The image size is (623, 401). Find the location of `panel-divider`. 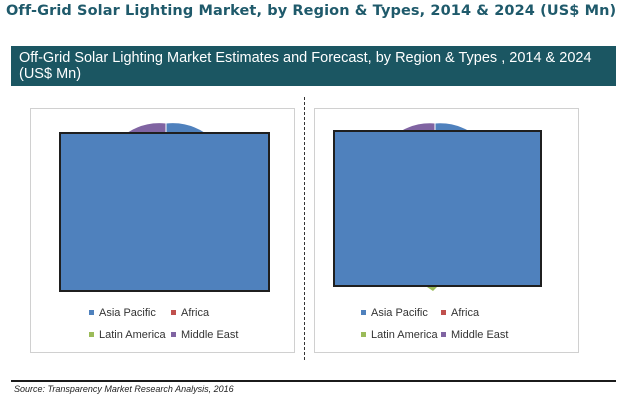

panel-divider is located at coordinates (304, 228).